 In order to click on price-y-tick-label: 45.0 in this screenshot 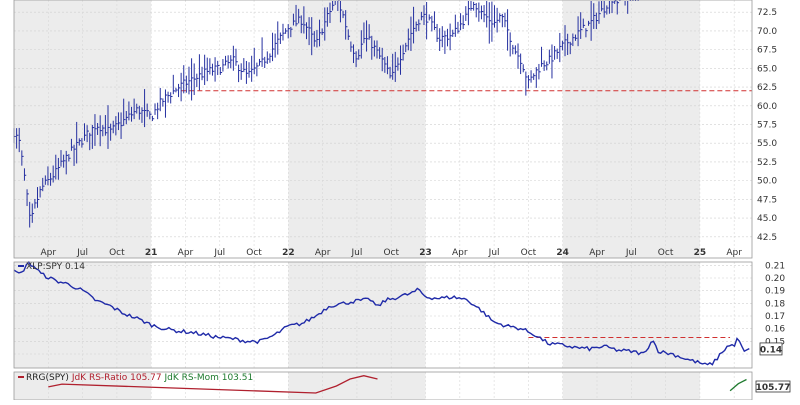, I will do `click(767, 219)`.